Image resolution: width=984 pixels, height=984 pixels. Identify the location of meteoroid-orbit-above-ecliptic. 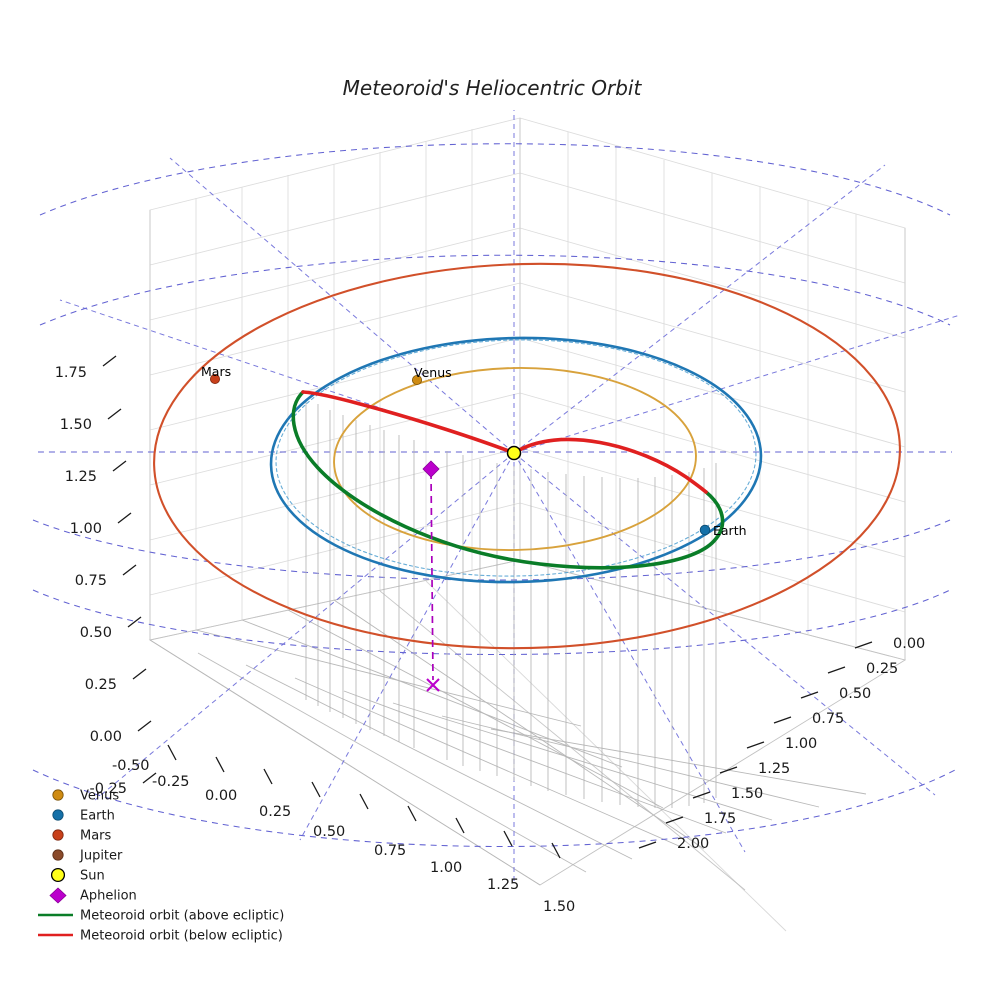
(508, 480).